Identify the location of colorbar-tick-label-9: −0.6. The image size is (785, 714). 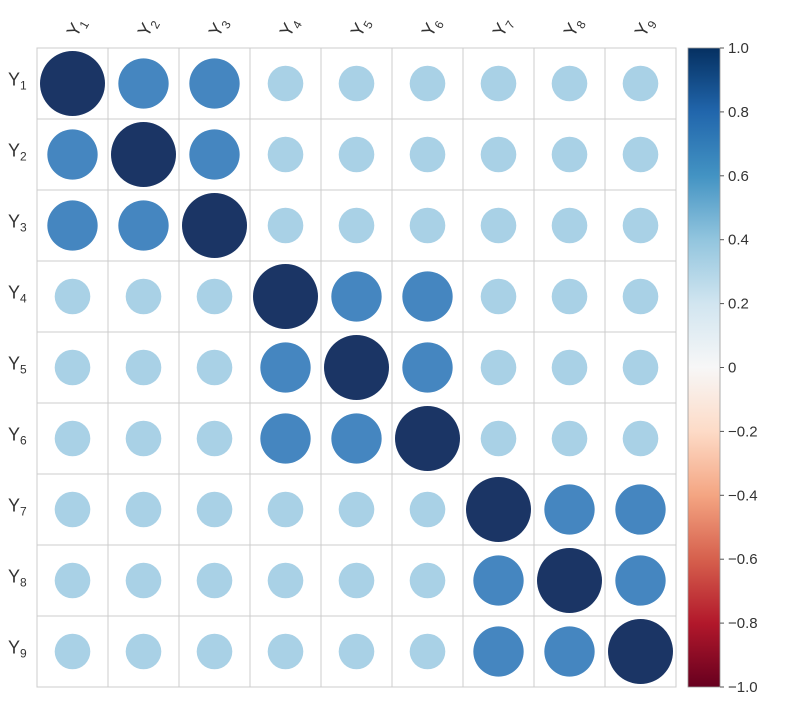
(743, 559).